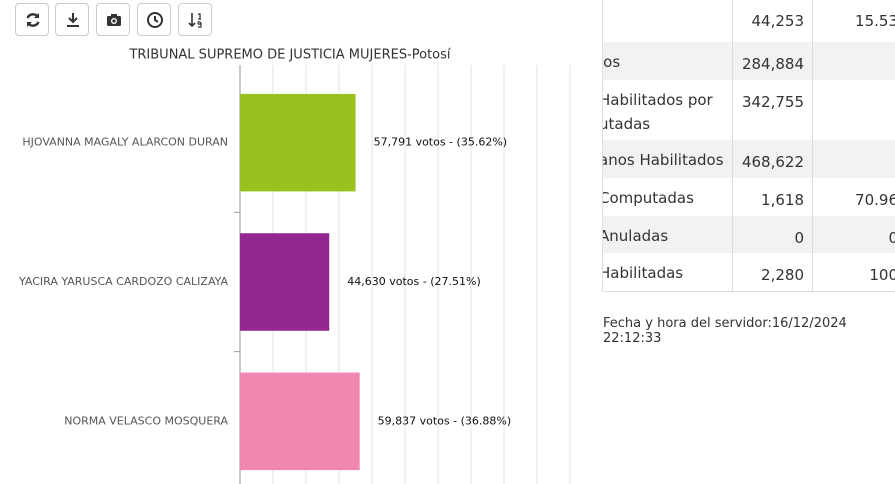 This screenshot has width=895, height=484. I want to click on table-row: anos Habilitados 468,622, so click(749, 159).